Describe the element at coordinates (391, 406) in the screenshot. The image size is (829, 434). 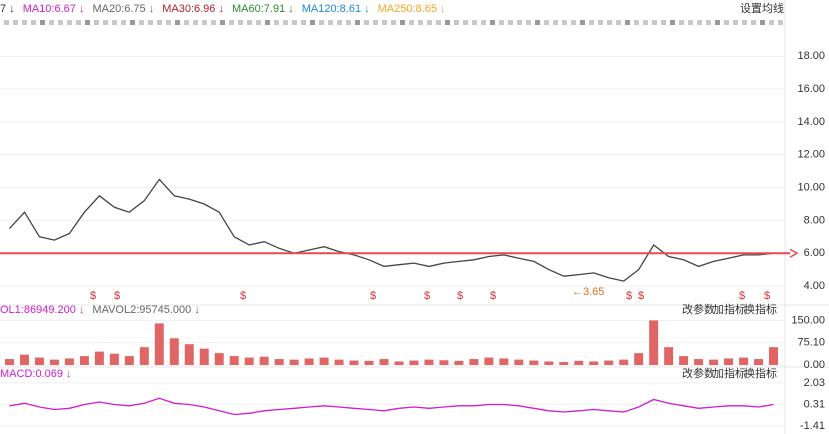
I see `series-line` at that location.